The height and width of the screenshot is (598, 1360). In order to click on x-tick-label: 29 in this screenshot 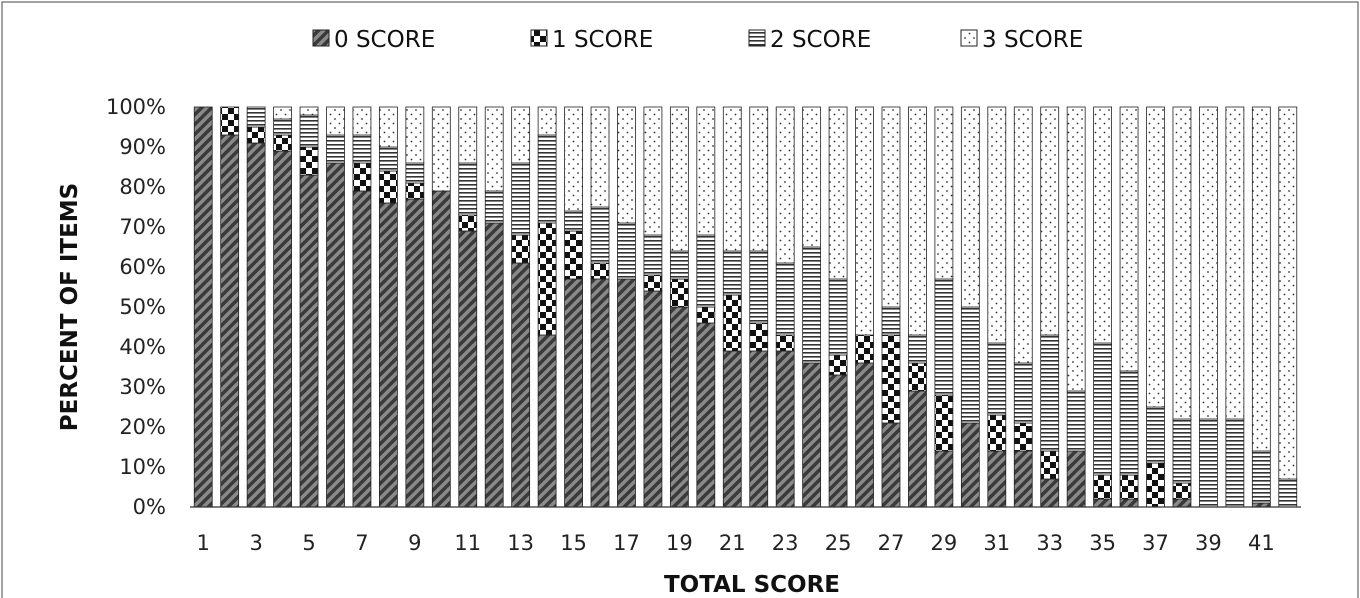, I will do `click(944, 543)`.